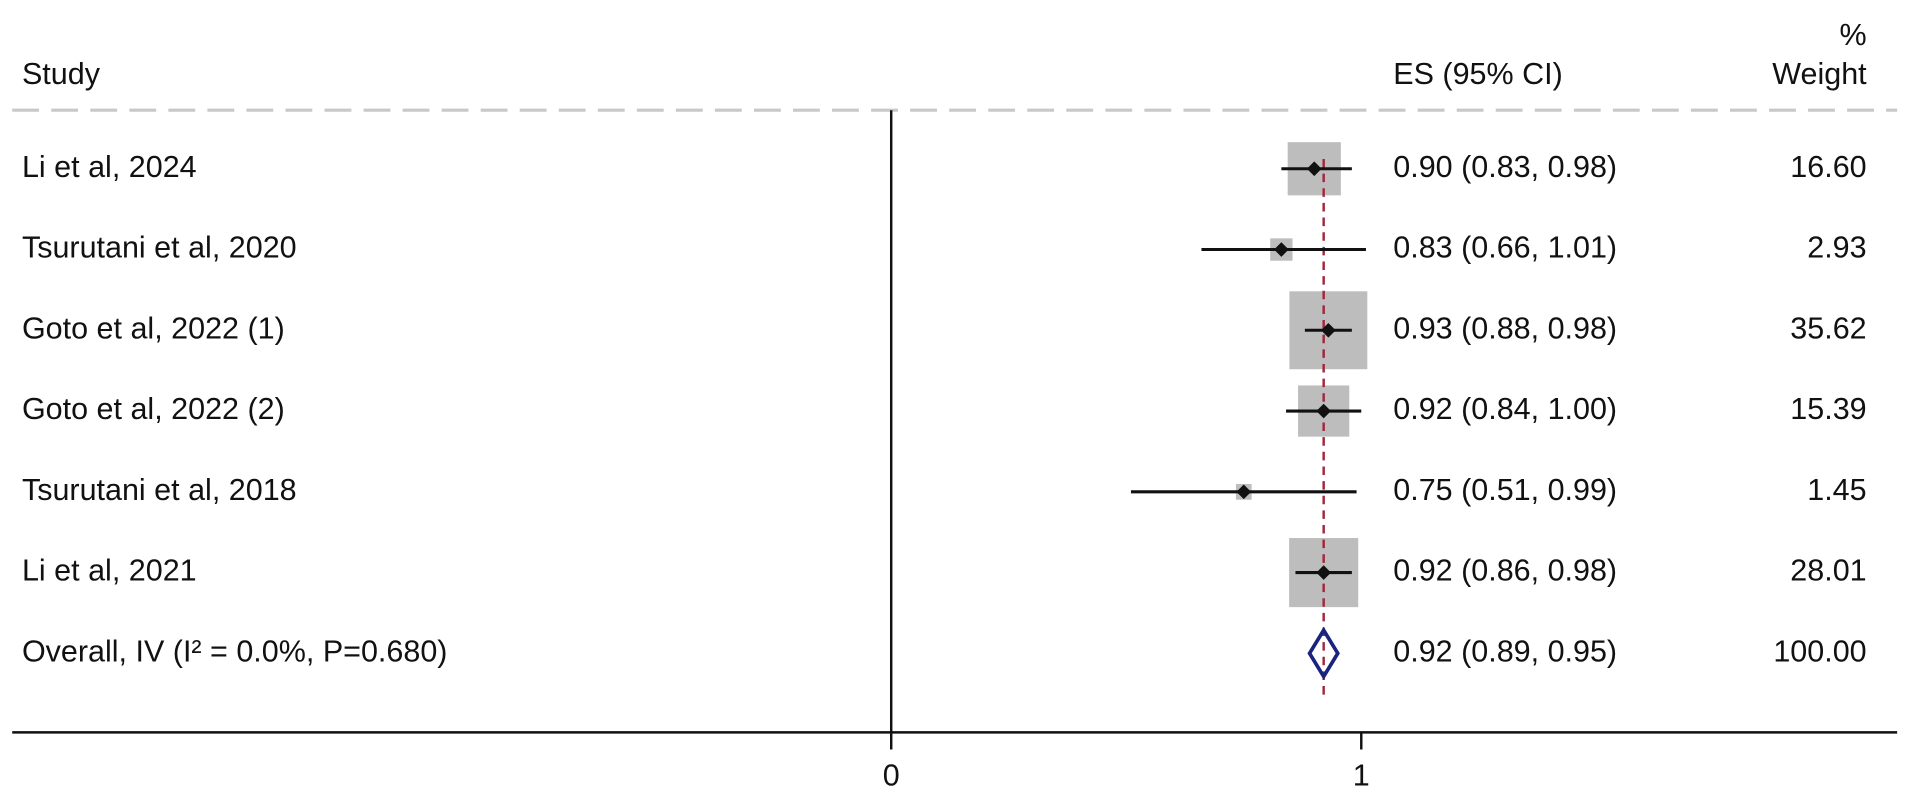 The width and height of the screenshot is (1913, 811). Describe the element at coordinates (1478, 74) in the screenshot. I see `header-es: ES (95% CI)` at that location.